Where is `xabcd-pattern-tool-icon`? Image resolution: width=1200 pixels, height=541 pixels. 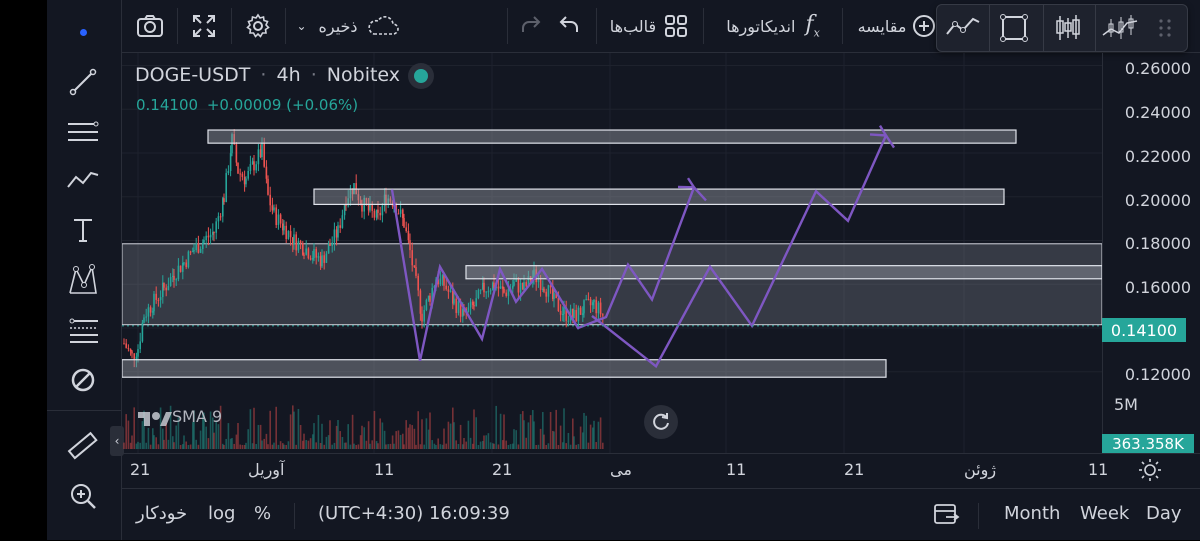 xabcd-pattern-tool-icon is located at coordinates (83, 280).